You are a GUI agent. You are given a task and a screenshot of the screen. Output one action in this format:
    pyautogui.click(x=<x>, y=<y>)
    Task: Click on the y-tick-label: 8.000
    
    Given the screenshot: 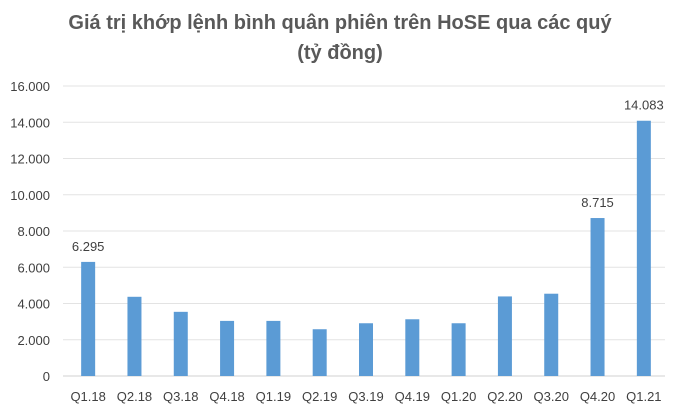 What is the action you would take?
    pyautogui.click(x=33, y=231)
    